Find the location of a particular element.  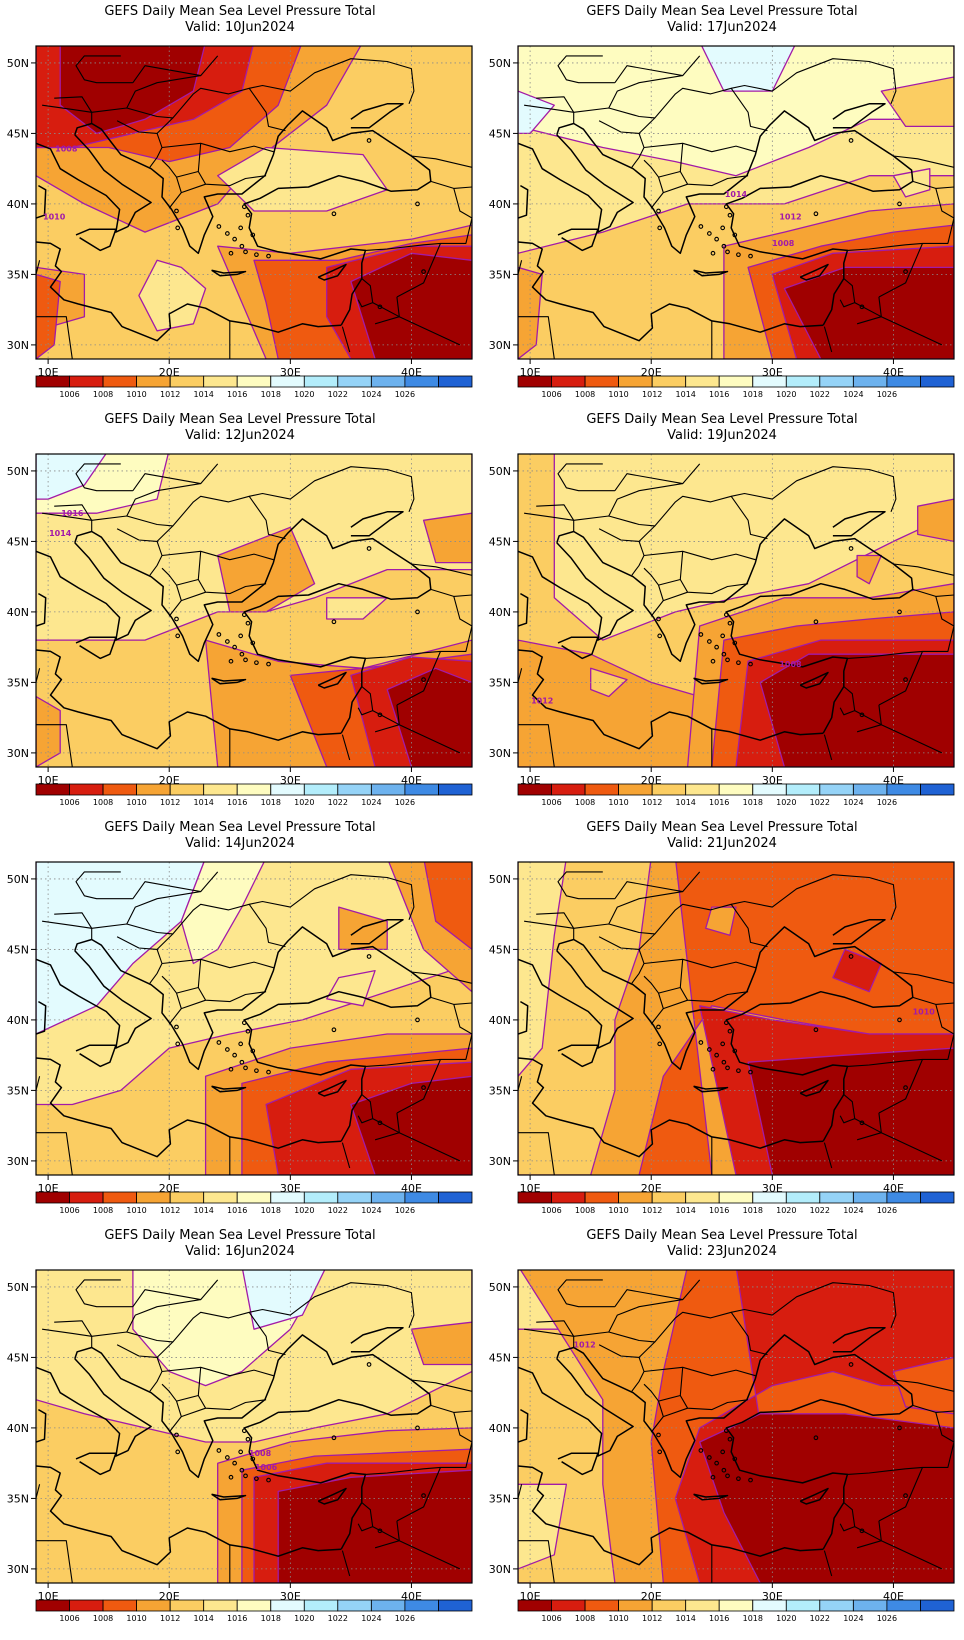

lat-tick-label: 35N is located at coordinates (18, 1090).